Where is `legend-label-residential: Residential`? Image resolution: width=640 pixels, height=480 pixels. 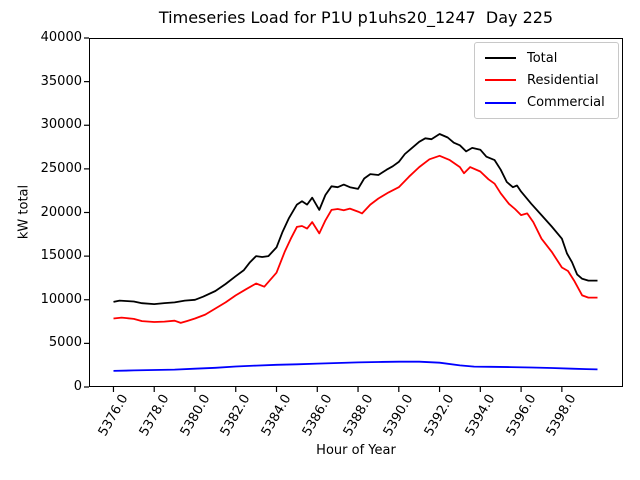 legend-label-residential: Residential is located at coordinates (563, 80).